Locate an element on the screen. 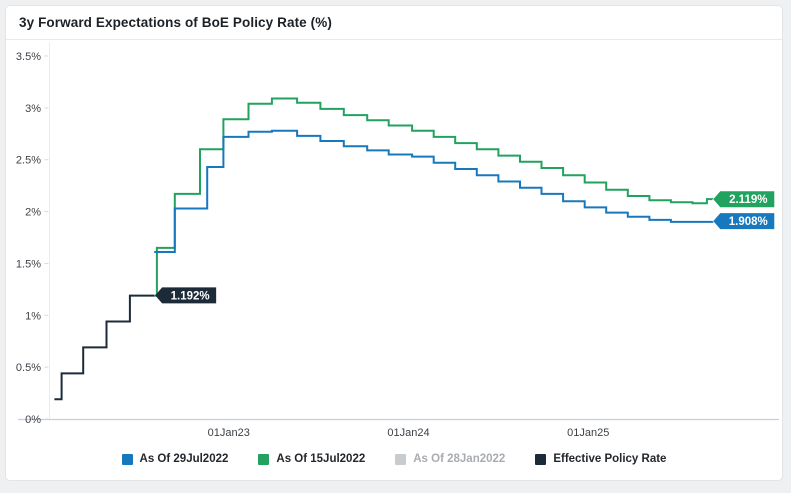 This screenshot has height=493, width=791. legend-item-label: As Of 15Jul2022 is located at coordinates (321, 459).